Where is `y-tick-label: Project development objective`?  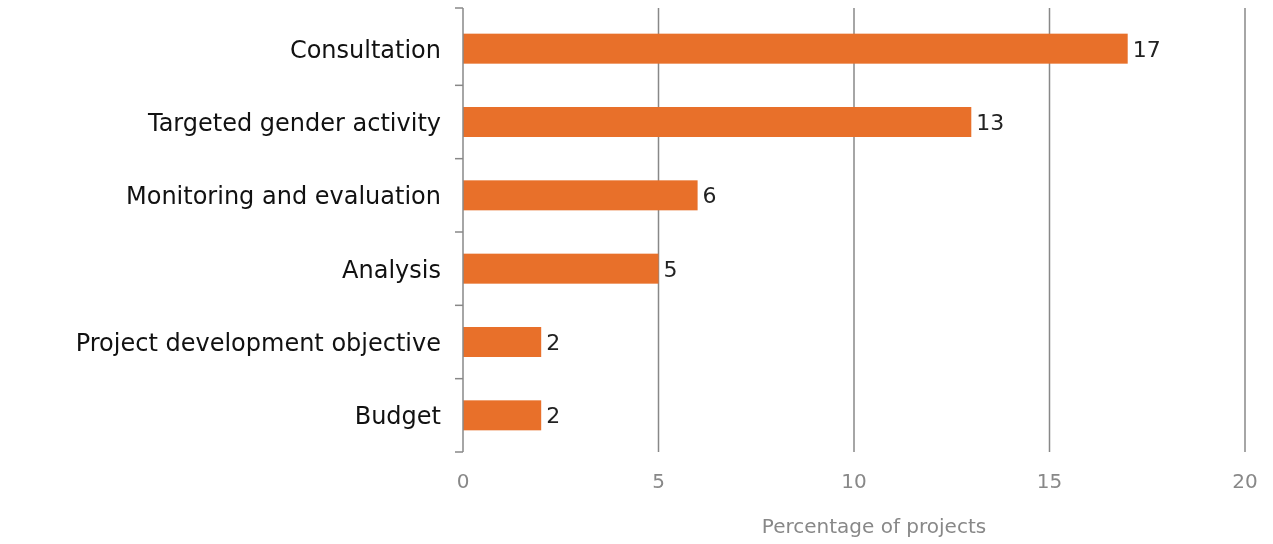 y-tick-label: Project development objective is located at coordinates (258, 343).